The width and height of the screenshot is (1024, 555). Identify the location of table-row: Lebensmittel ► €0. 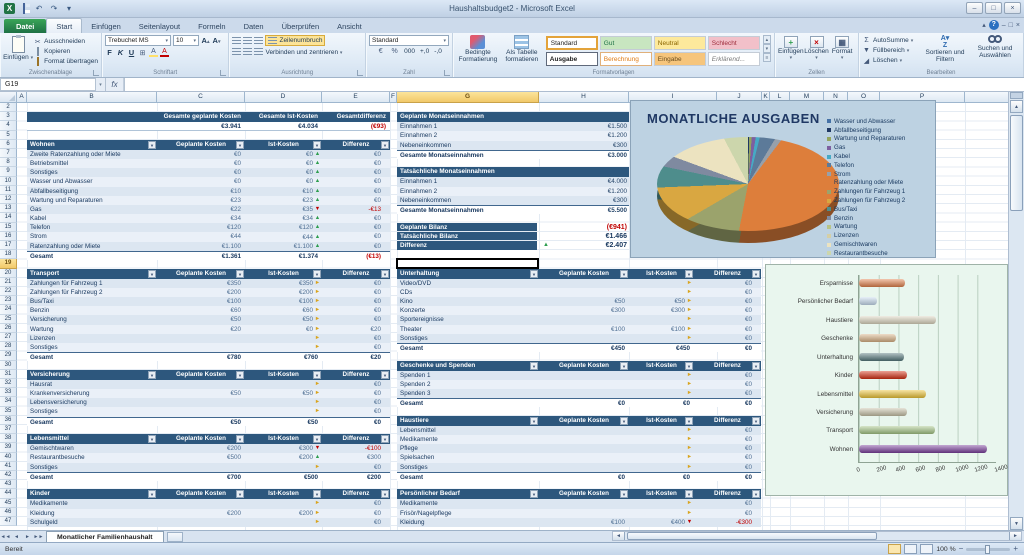
(579, 430).